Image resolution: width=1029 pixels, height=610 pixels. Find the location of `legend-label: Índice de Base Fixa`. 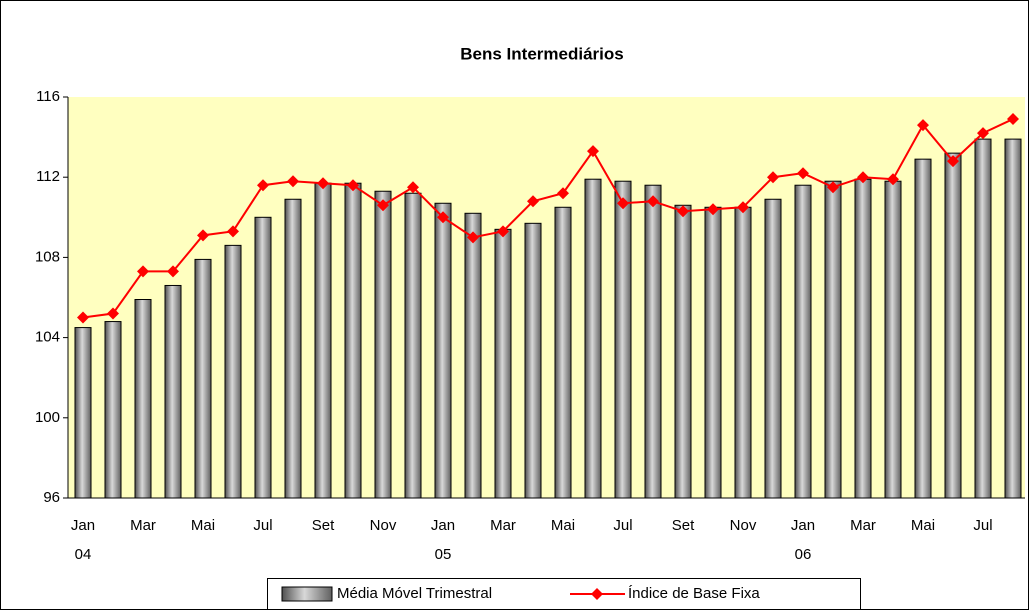

legend-label: Índice de Base Fixa is located at coordinates (694, 593).